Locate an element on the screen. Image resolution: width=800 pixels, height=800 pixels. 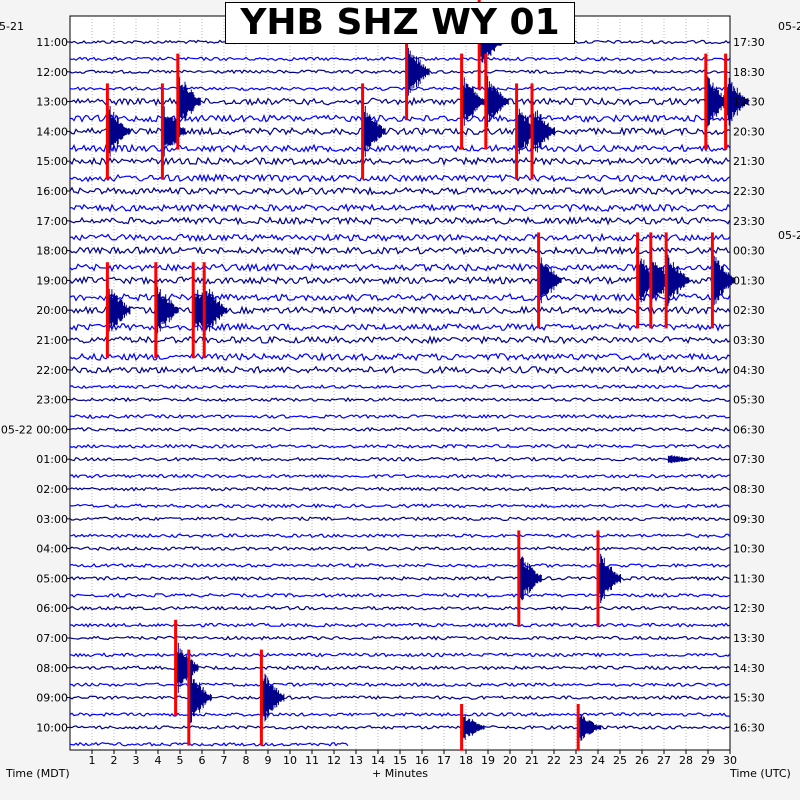
left-time-label: 19:00 is located at coordinates (52, 280).